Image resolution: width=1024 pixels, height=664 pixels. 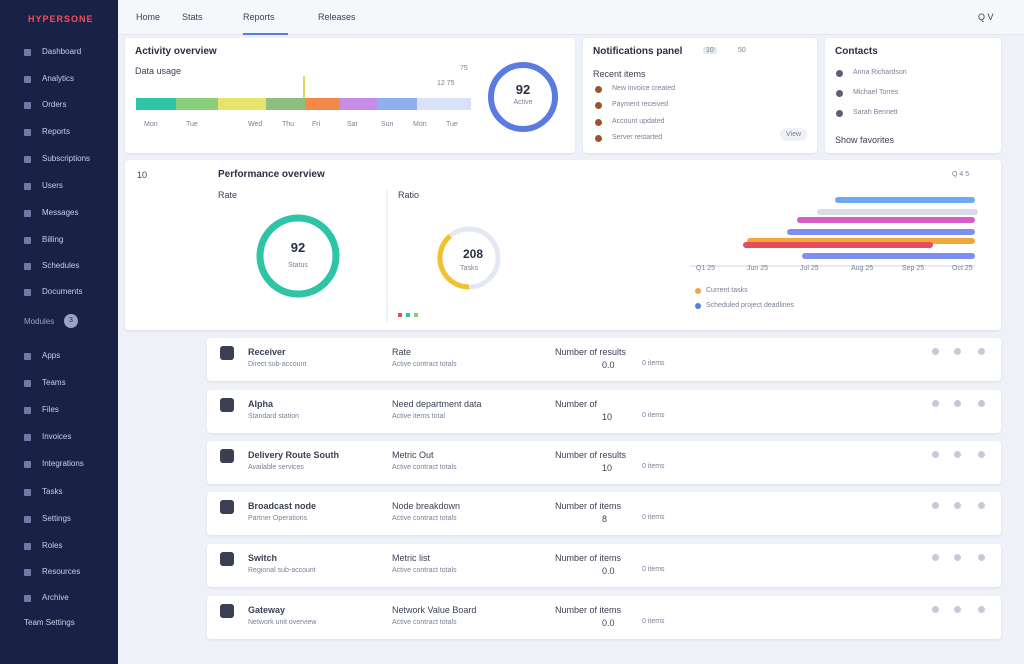 What do you see at coordinates (62, 51) in the screenshot?
I see `nav-item: Dashboard` at bounding box center [62, 51].